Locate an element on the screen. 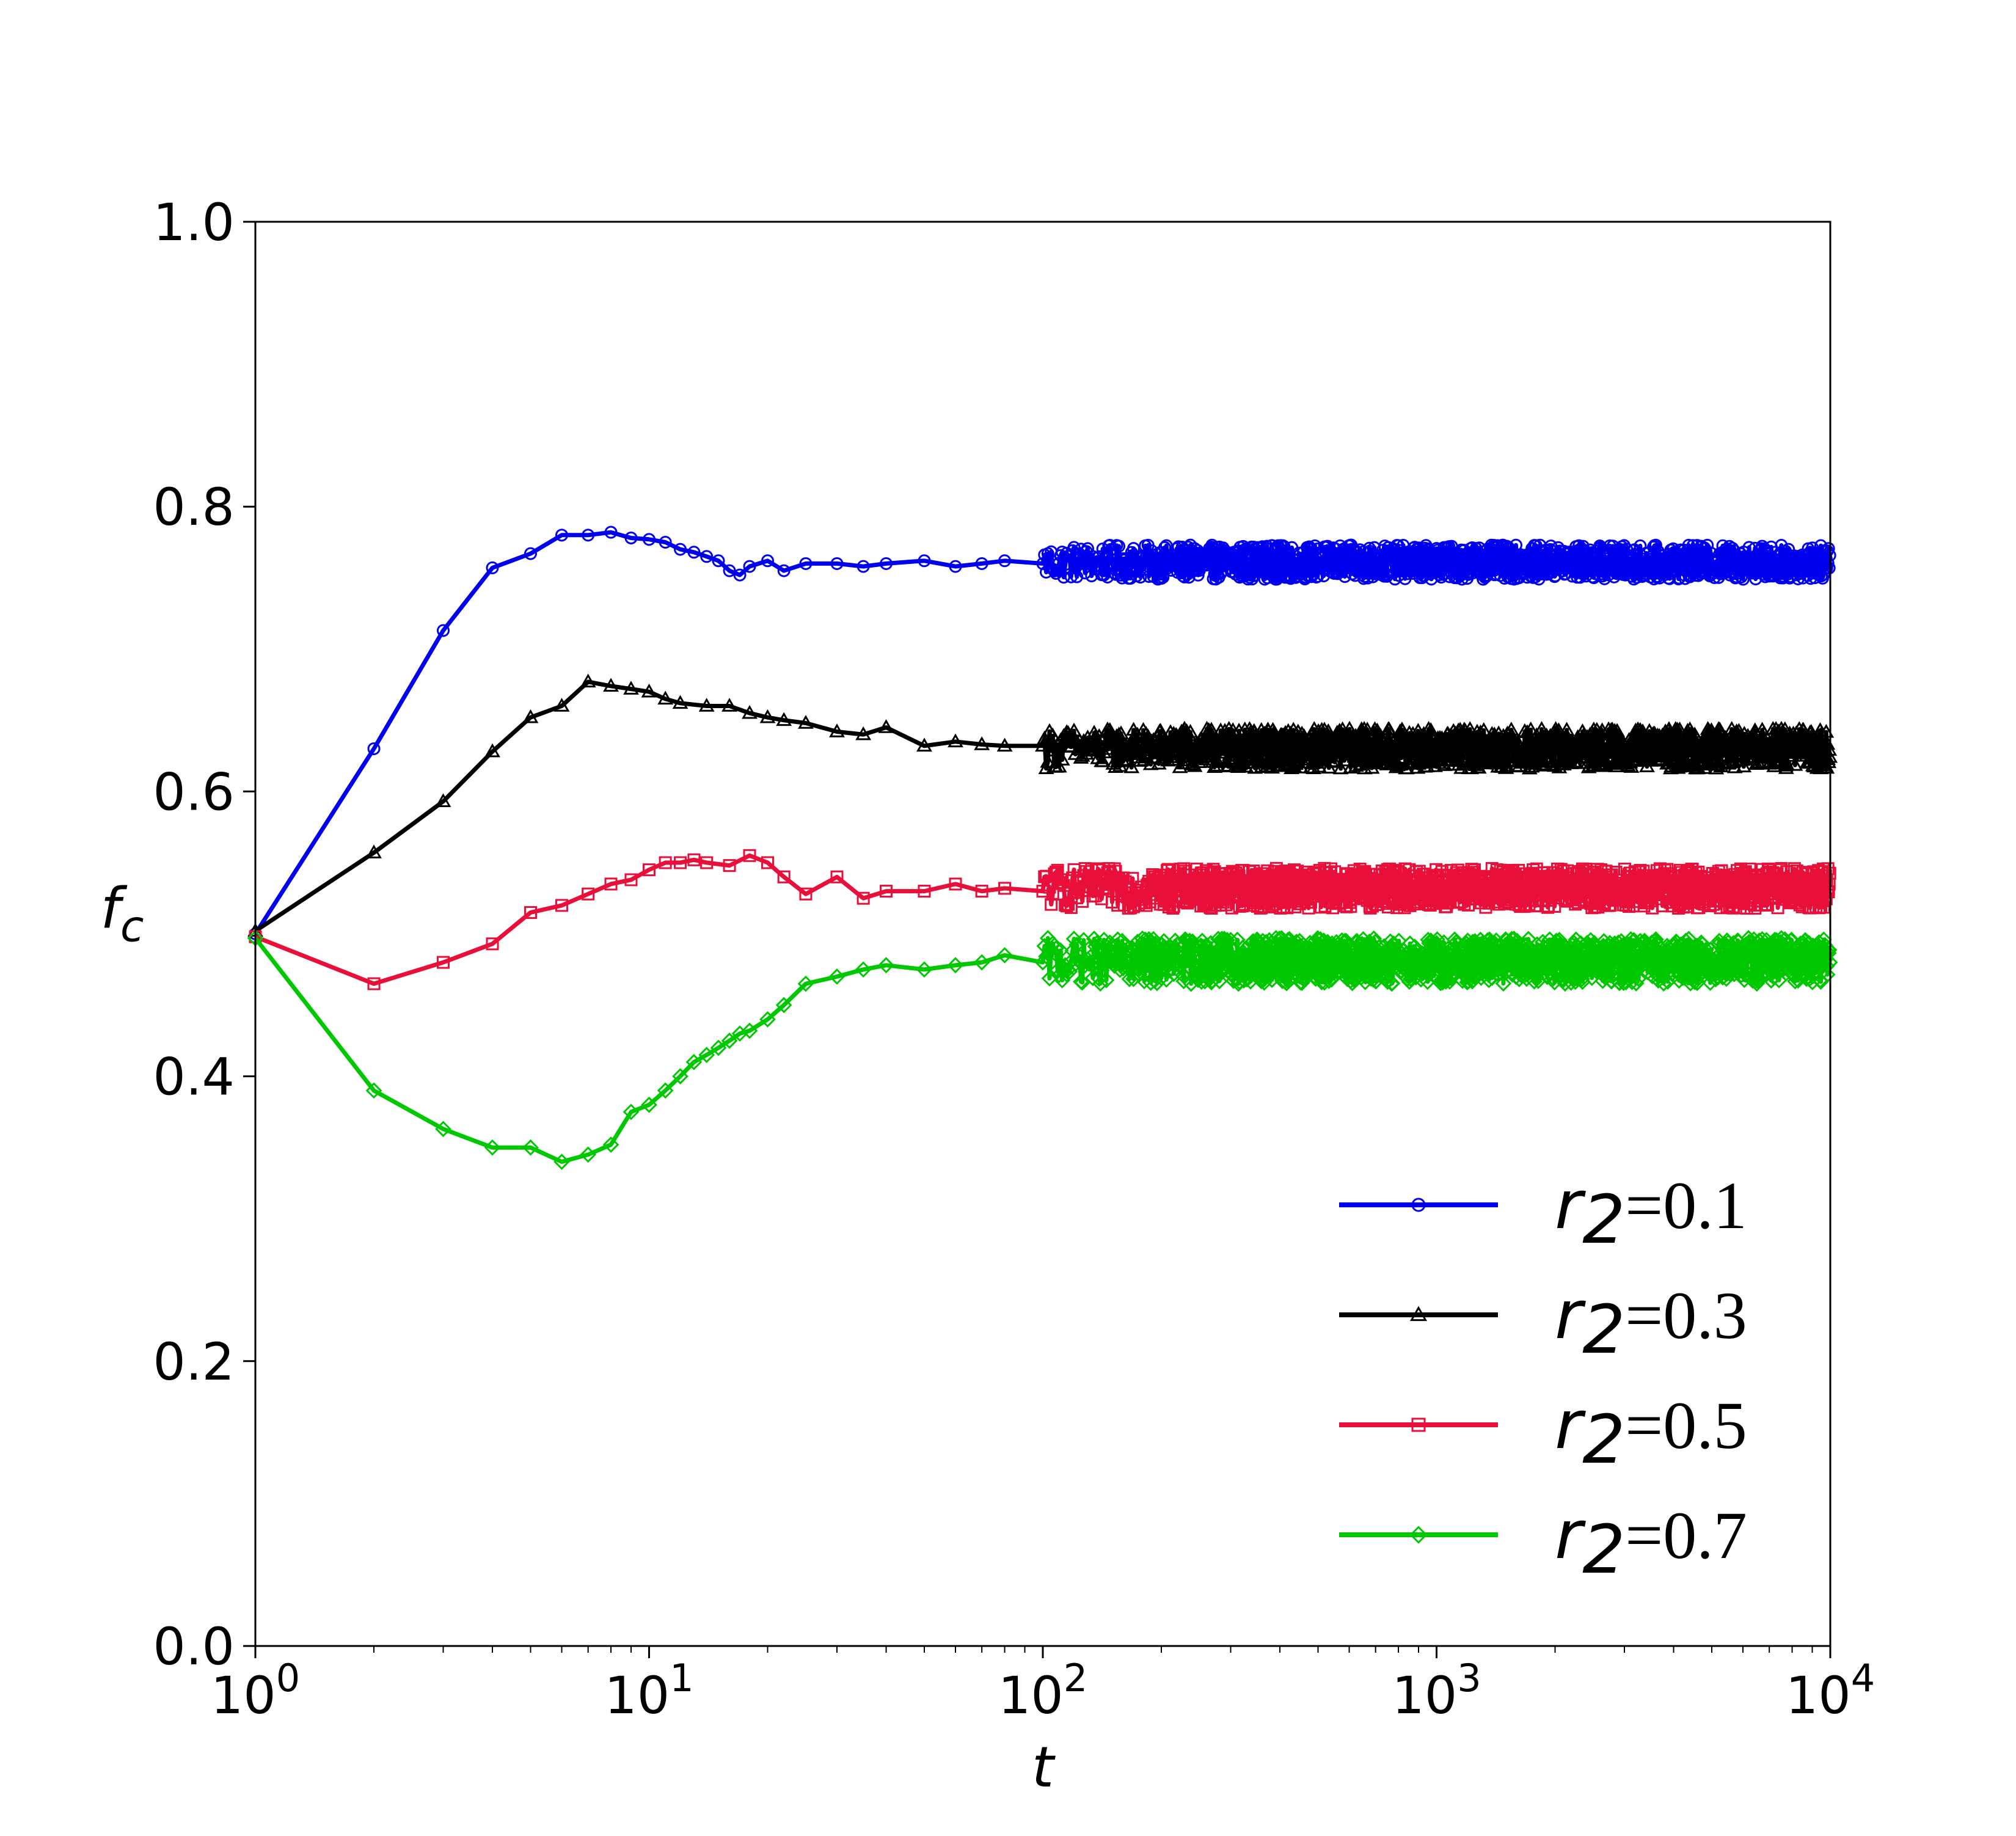 This screenshot has height=1836, width=2016. series-r2=0.5 is located at coordinates (1042, 920).